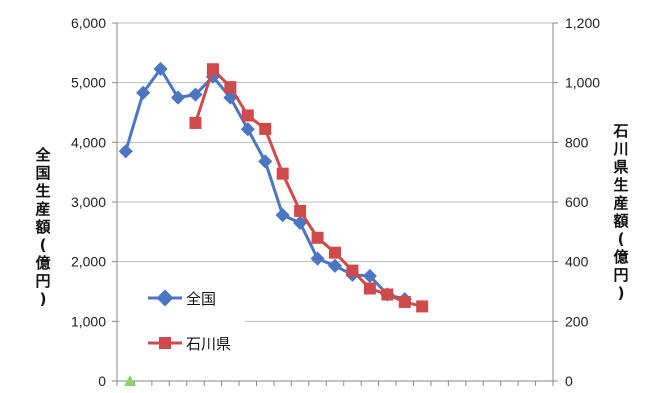 Image resolution: width=652 pixels, height=393 pixels. Describe the element at coordinates (582, 23) in the screenshot. I see `y-tick-right: 1,200` at that location.